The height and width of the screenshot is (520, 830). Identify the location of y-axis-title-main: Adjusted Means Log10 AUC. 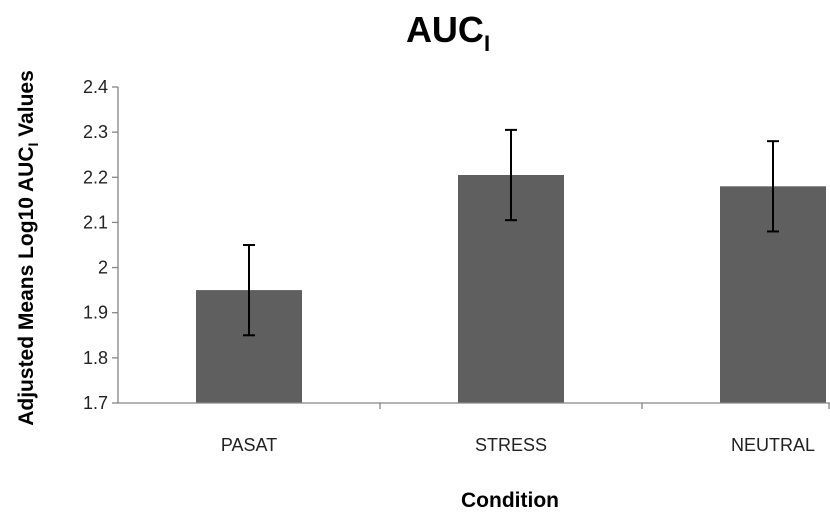
(26, 286).